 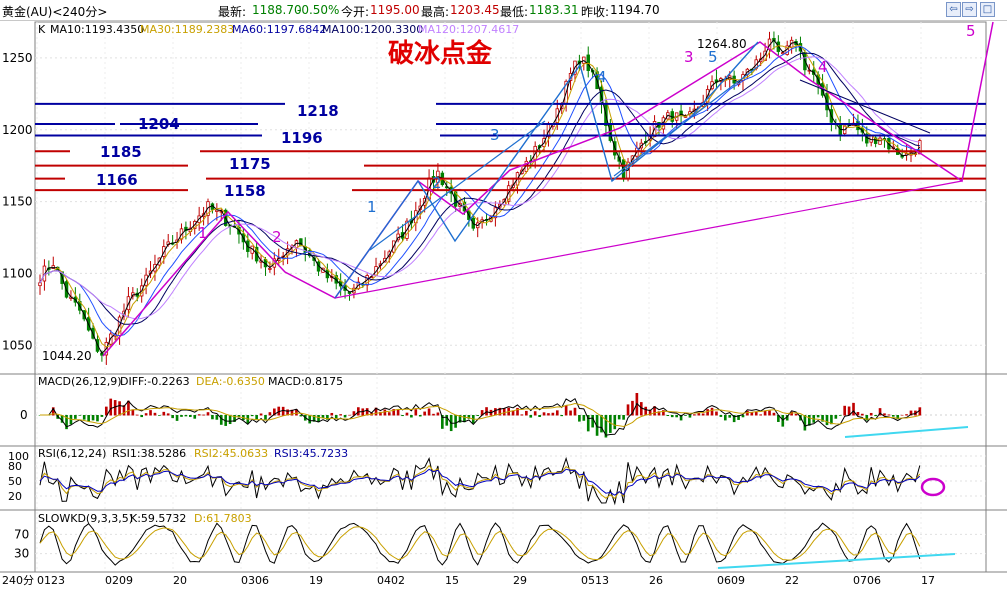 What do you see at coordinates (452, 580) in the screenshot?
I see `x-tick-label: 15` at bounding box center [452, 580].